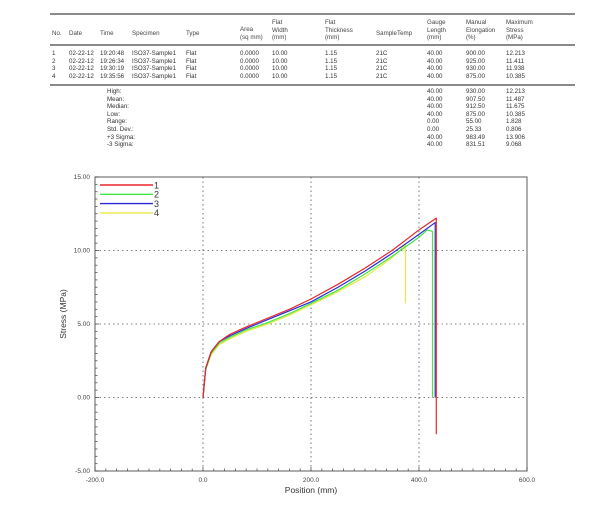  What do you see at coordinates (519, 22) in the screenshot?
I see `column-header-max-stress: Maximum` at bounding box center [519, 22].